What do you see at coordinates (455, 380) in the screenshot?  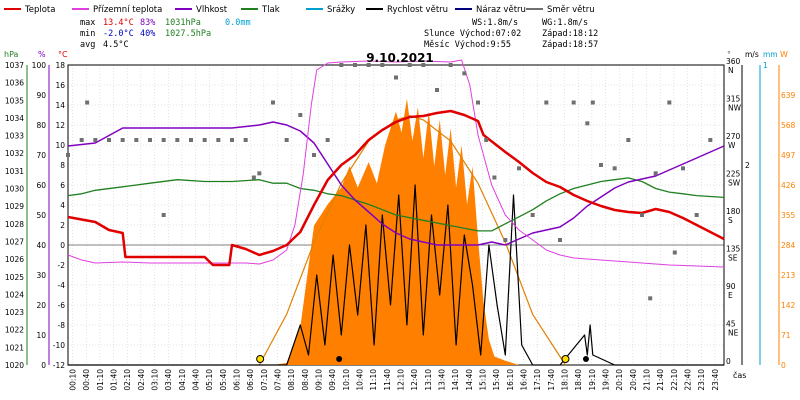 I see `time-tick-label: 14:10` at bounding box center [455, 380].